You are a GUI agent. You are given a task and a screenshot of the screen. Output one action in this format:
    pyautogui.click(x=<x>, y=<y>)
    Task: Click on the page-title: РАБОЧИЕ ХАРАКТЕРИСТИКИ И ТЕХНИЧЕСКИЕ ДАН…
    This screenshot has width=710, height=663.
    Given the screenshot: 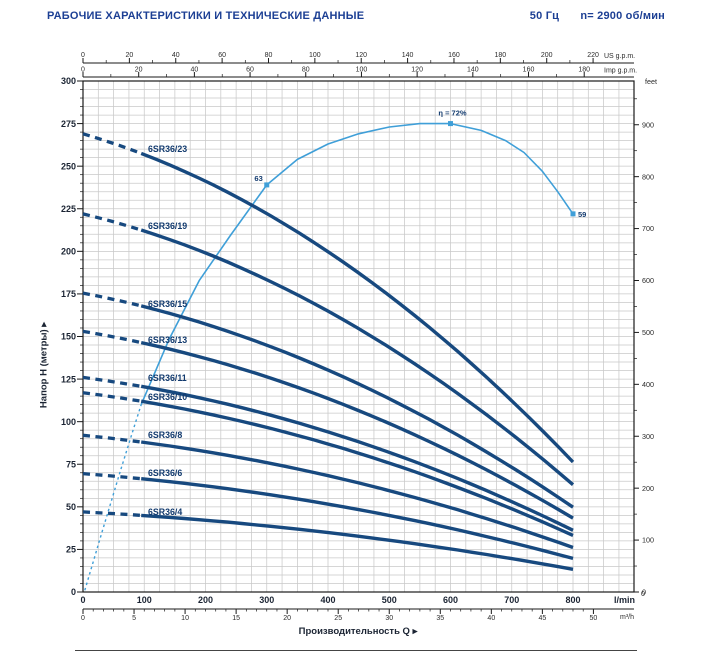 What is the action you would take?
    pyautogui.click(x=206, y=16)
    